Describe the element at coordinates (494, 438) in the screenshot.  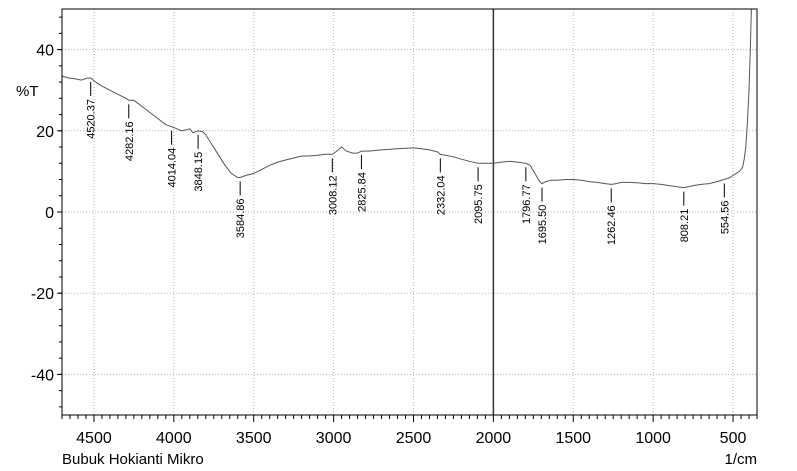
I see `x-tick-label: 2000` at that location.